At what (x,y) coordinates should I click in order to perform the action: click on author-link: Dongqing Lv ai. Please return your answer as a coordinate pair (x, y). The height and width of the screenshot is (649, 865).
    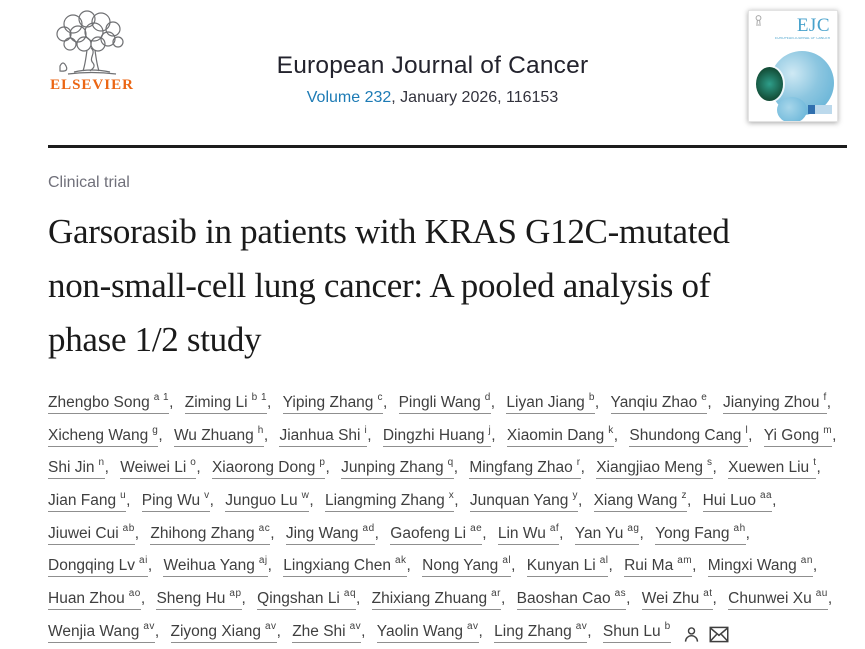
    Looking at the image, I should click on (98, 566).